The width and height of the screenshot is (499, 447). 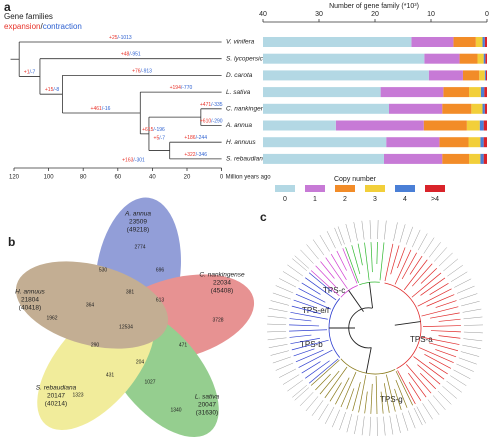 I want to click on x-tick-label: 20, so click(x=375, y=14).